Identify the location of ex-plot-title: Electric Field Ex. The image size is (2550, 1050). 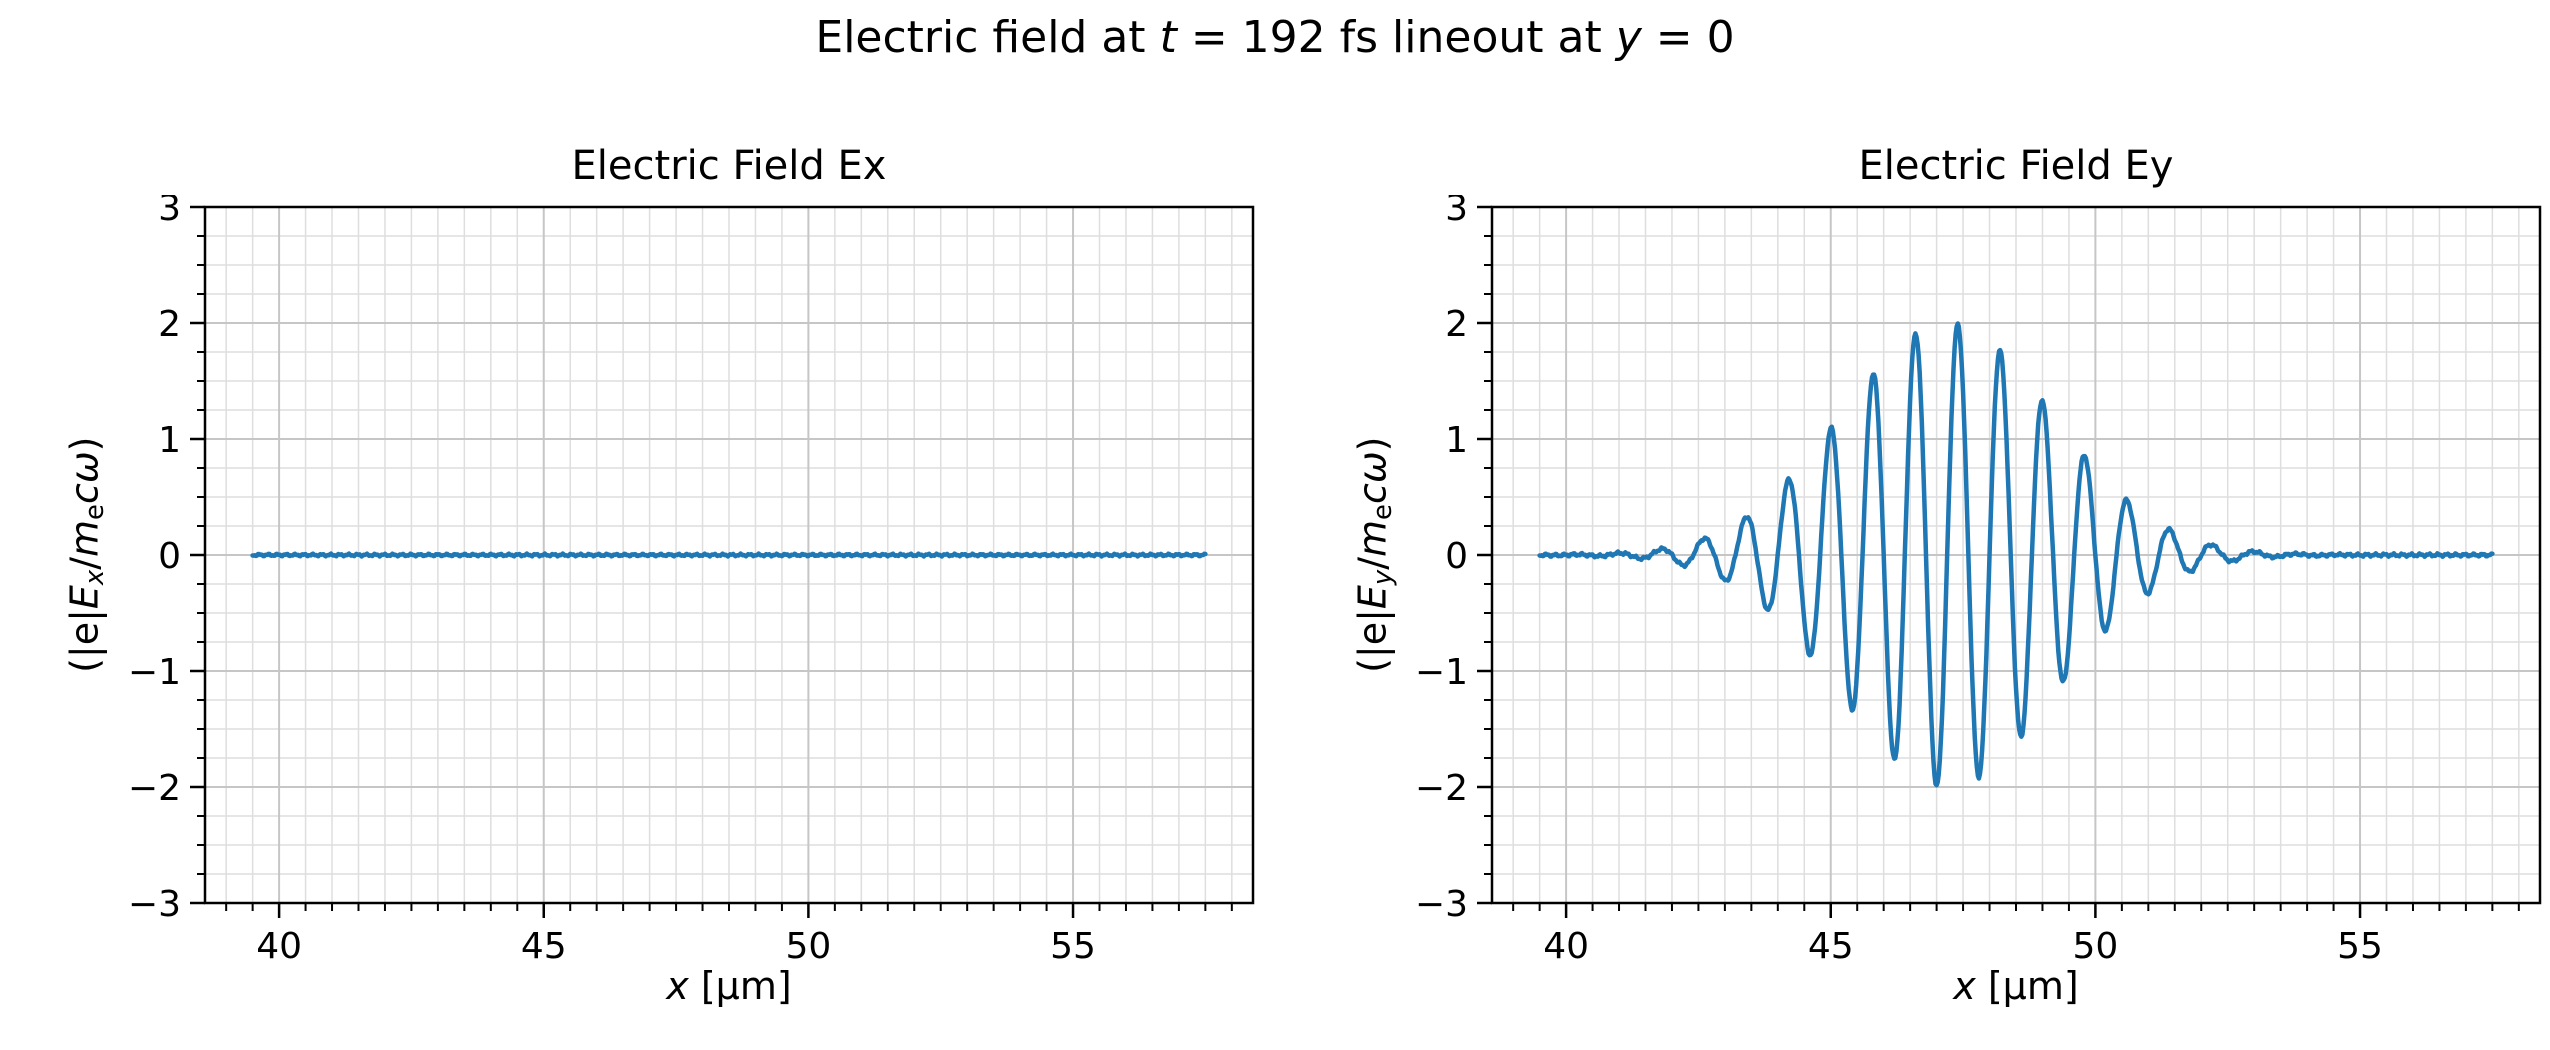
(729, 166).